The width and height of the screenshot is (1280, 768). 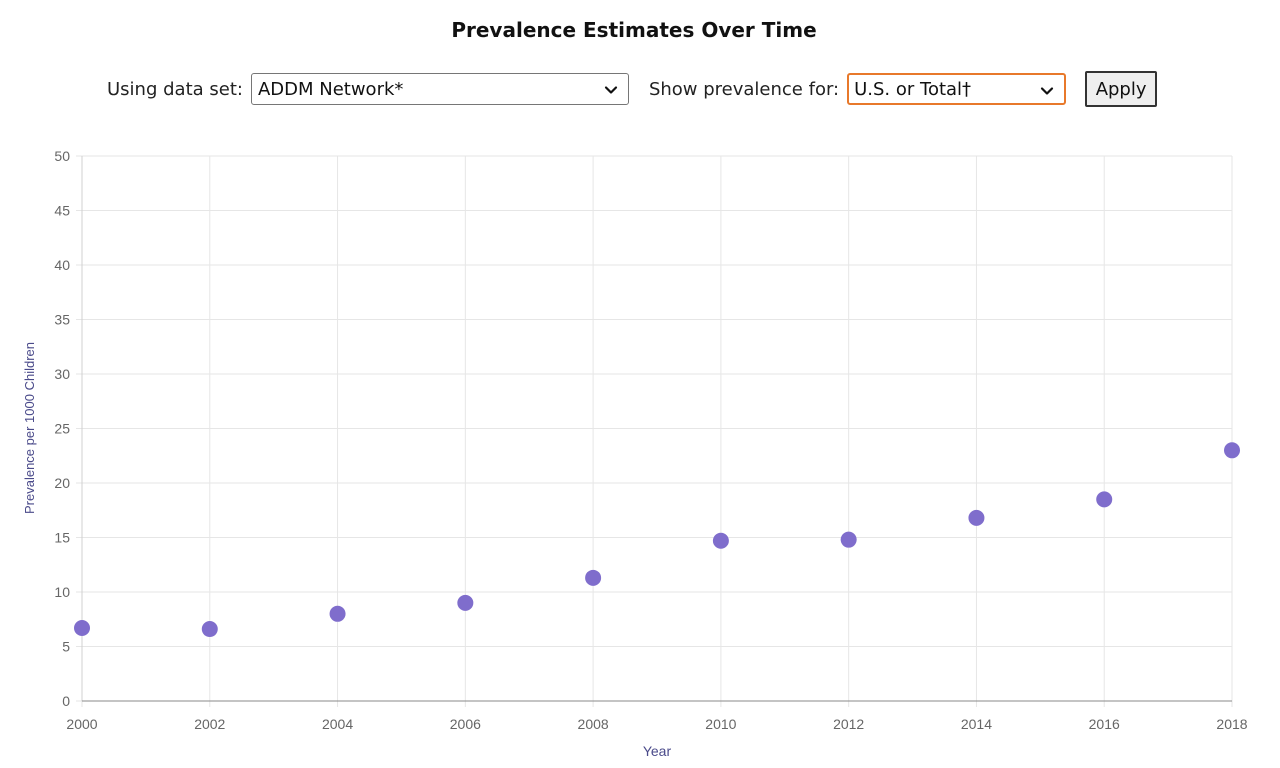 What do you see at coordinates (744, 89) in the screenshot?
I see `region-label: Show prevalence for:` at bounding box center [744, 89].